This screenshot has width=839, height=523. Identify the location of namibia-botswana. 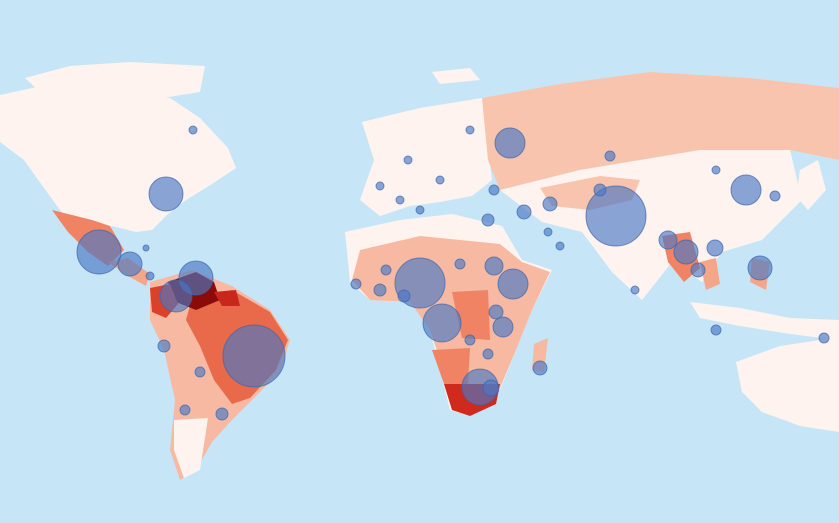
(451, 366).